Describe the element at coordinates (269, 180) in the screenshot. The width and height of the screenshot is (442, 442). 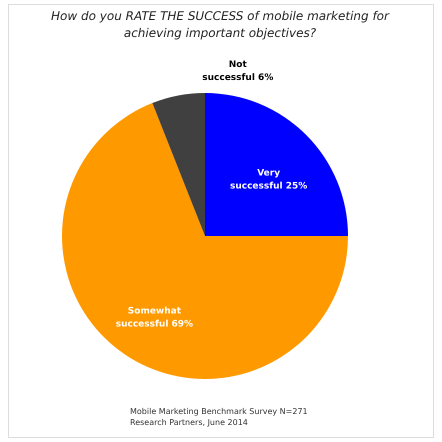
I see `slice-label: Very successful 25%` at that location.